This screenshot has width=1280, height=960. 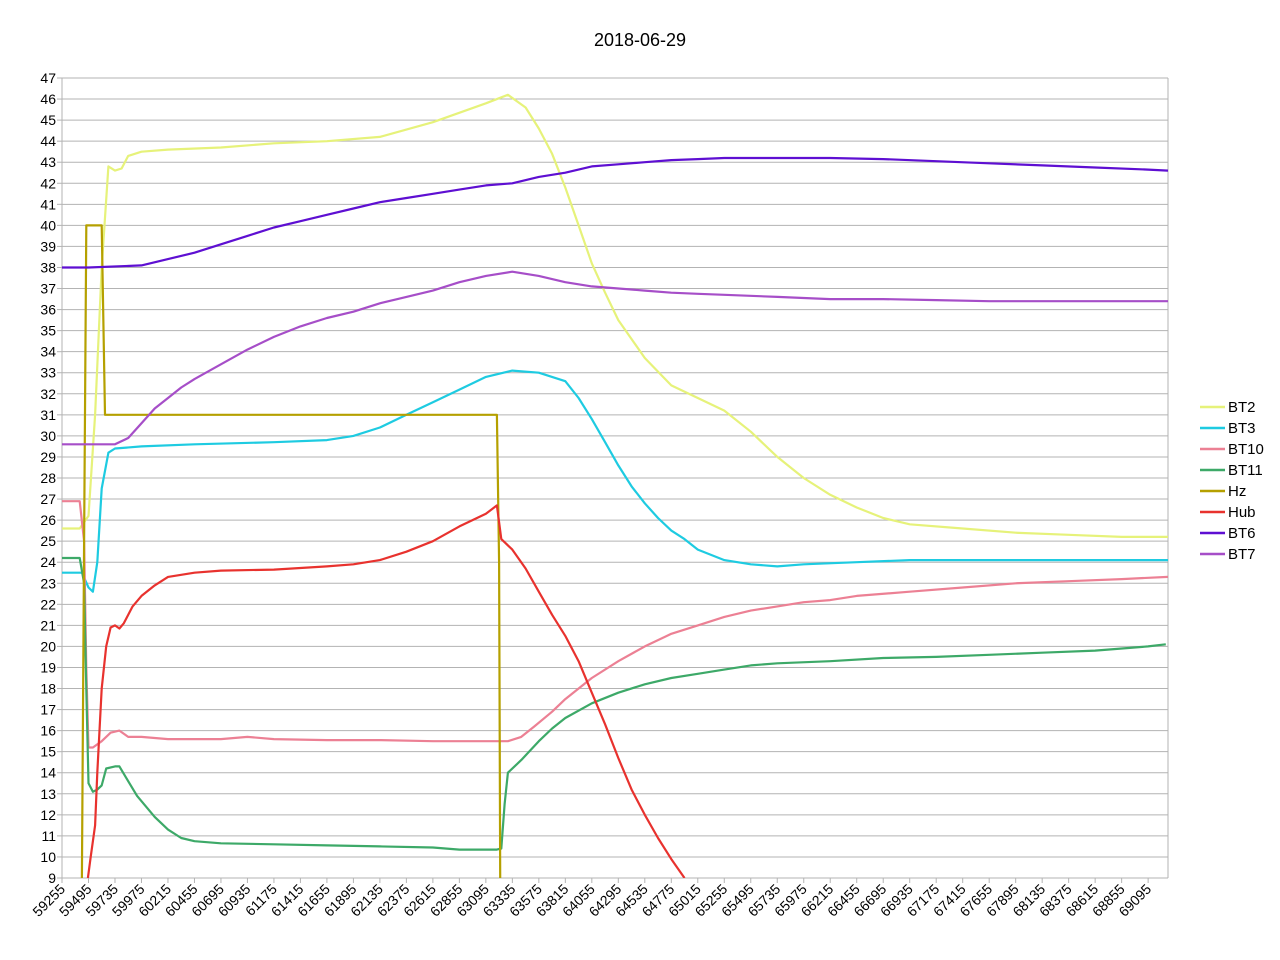 I want to click on legend-label-bt2: BT2, so click(x=1242, y=407).